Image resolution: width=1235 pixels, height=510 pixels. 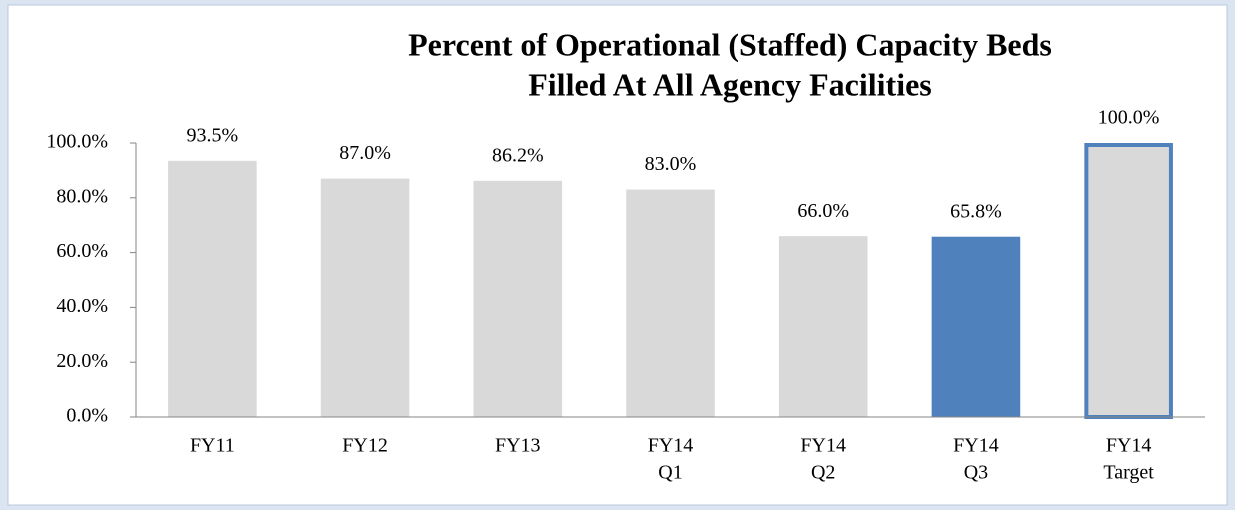 I want to click on x-tick-label: Q1, so click(x=670, y=473).